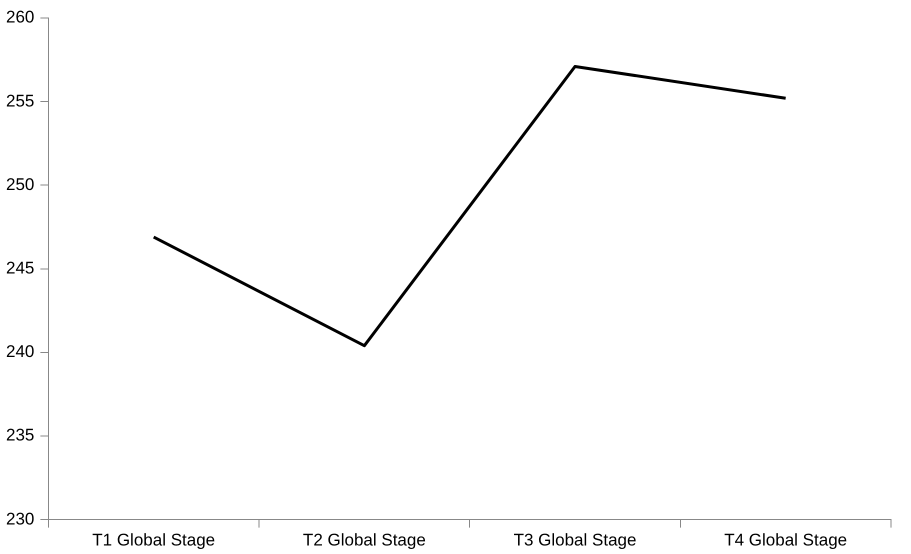 The height and width of the screenshot is (554, 911). I want to click on y-tick-label: 245, so click(20, 268).